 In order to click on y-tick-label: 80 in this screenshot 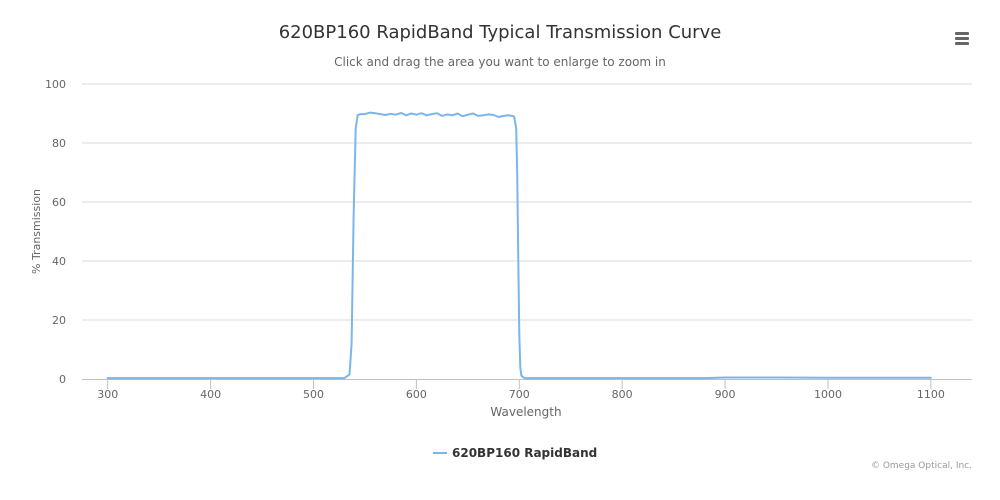, I will do `click(59, 143)`.